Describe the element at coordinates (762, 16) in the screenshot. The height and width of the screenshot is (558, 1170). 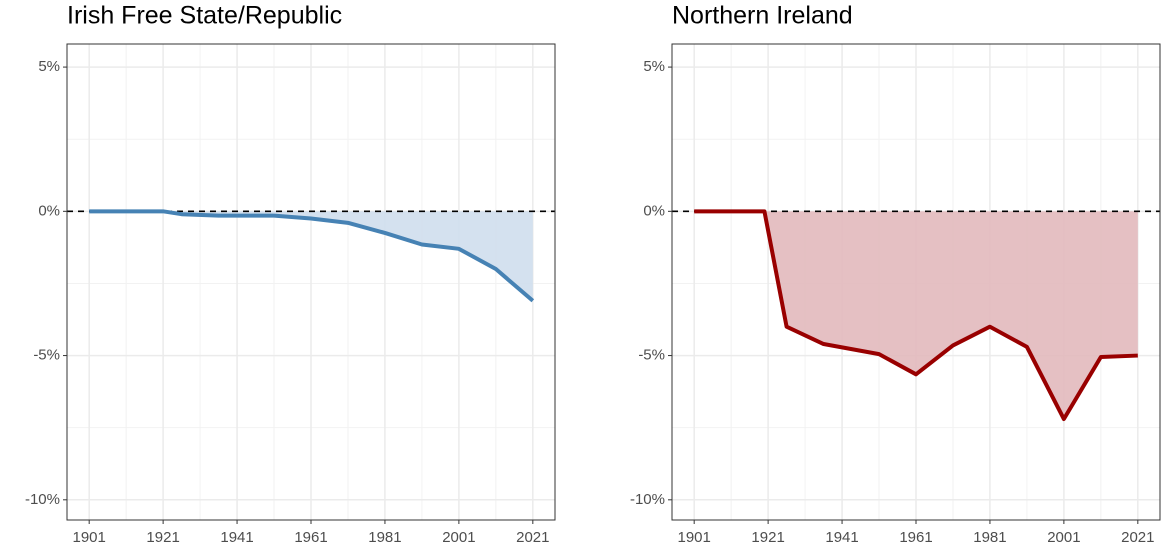
I see `chart-title: Northern Ireland` at that location.